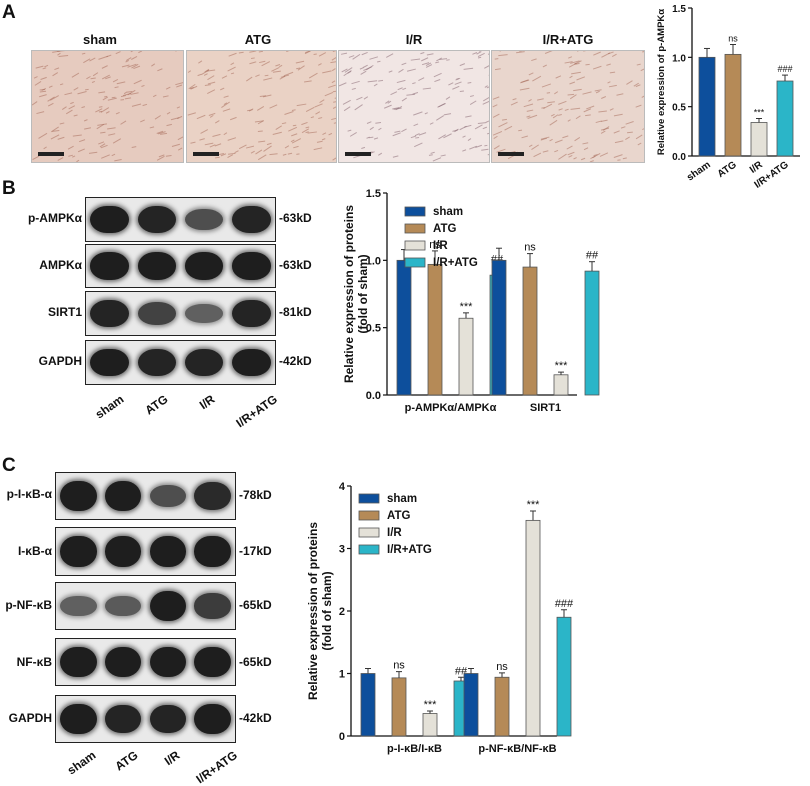 The height and width of the screenshot is (786, 810). Describe the element at coordinates (255, 551) in the screenshot. I see `blot-c-kd-ikb: -17kD` at that location.